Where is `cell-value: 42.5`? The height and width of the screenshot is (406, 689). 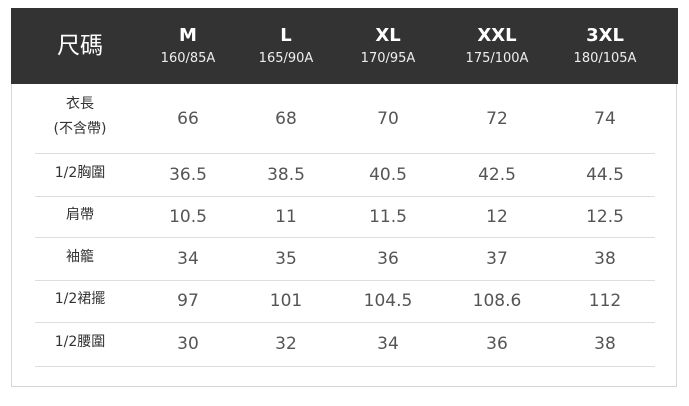 cell-value: 42.5 is located at coordinates (497, 174).